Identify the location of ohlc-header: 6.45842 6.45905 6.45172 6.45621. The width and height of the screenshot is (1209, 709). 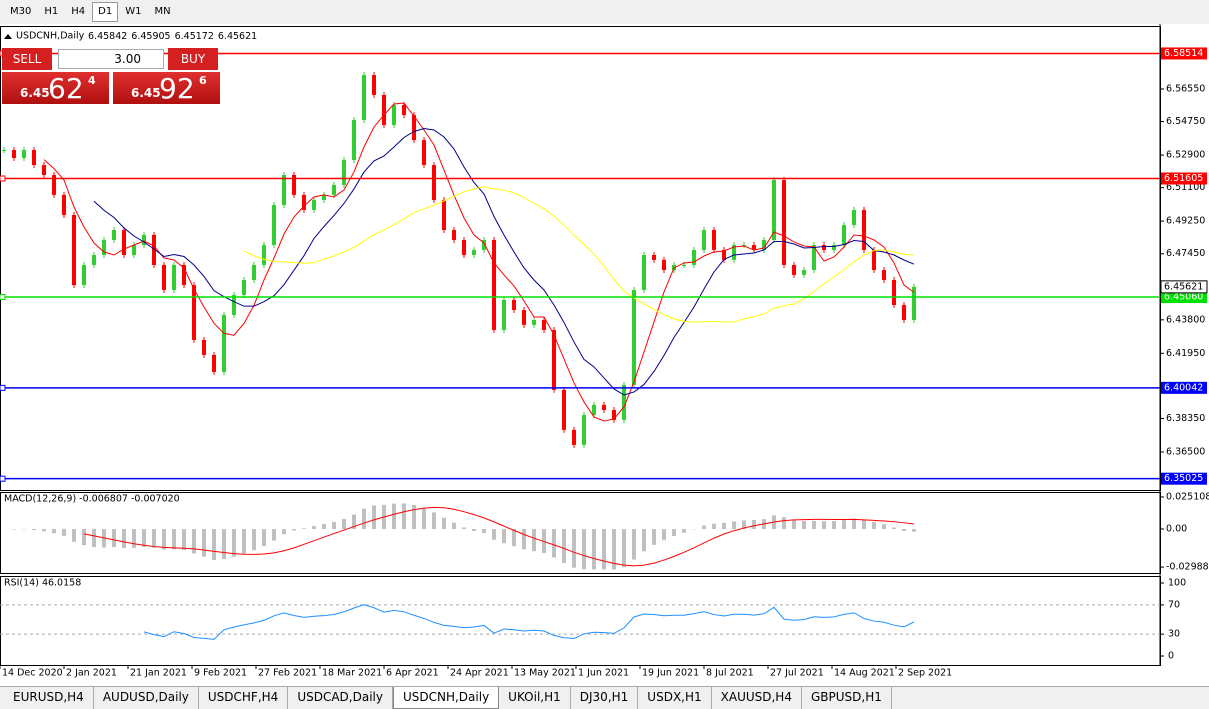
(172, 36).